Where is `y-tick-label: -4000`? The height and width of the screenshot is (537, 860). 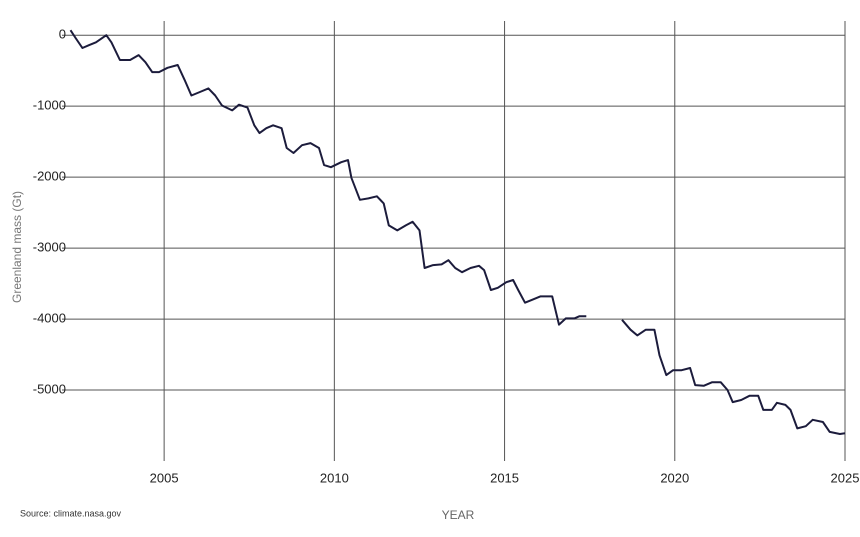
y-tick-label: -4000 is located at coordinates (49, 318).